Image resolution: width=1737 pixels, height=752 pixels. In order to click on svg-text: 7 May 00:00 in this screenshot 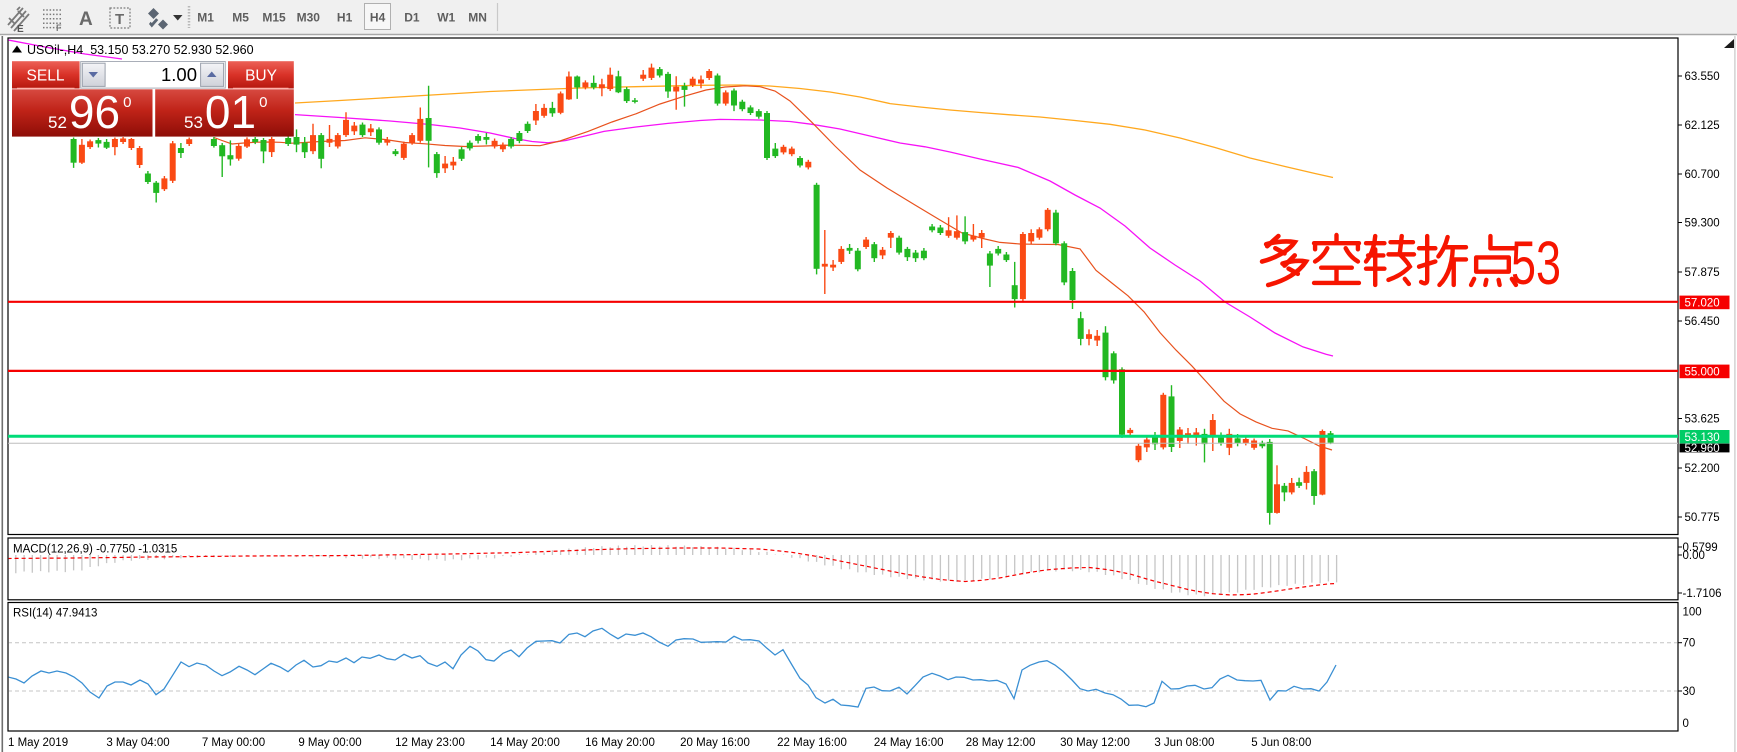, I will do `click(233, 743)`.